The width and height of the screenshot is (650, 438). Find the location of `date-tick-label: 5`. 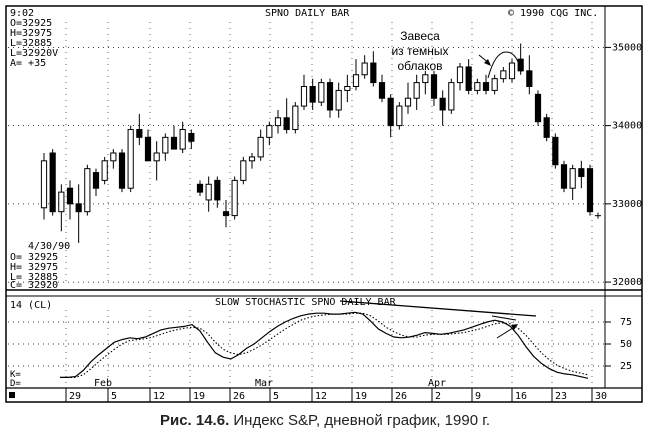

date-tick-label: 5 is located at coordinates (114, 396).